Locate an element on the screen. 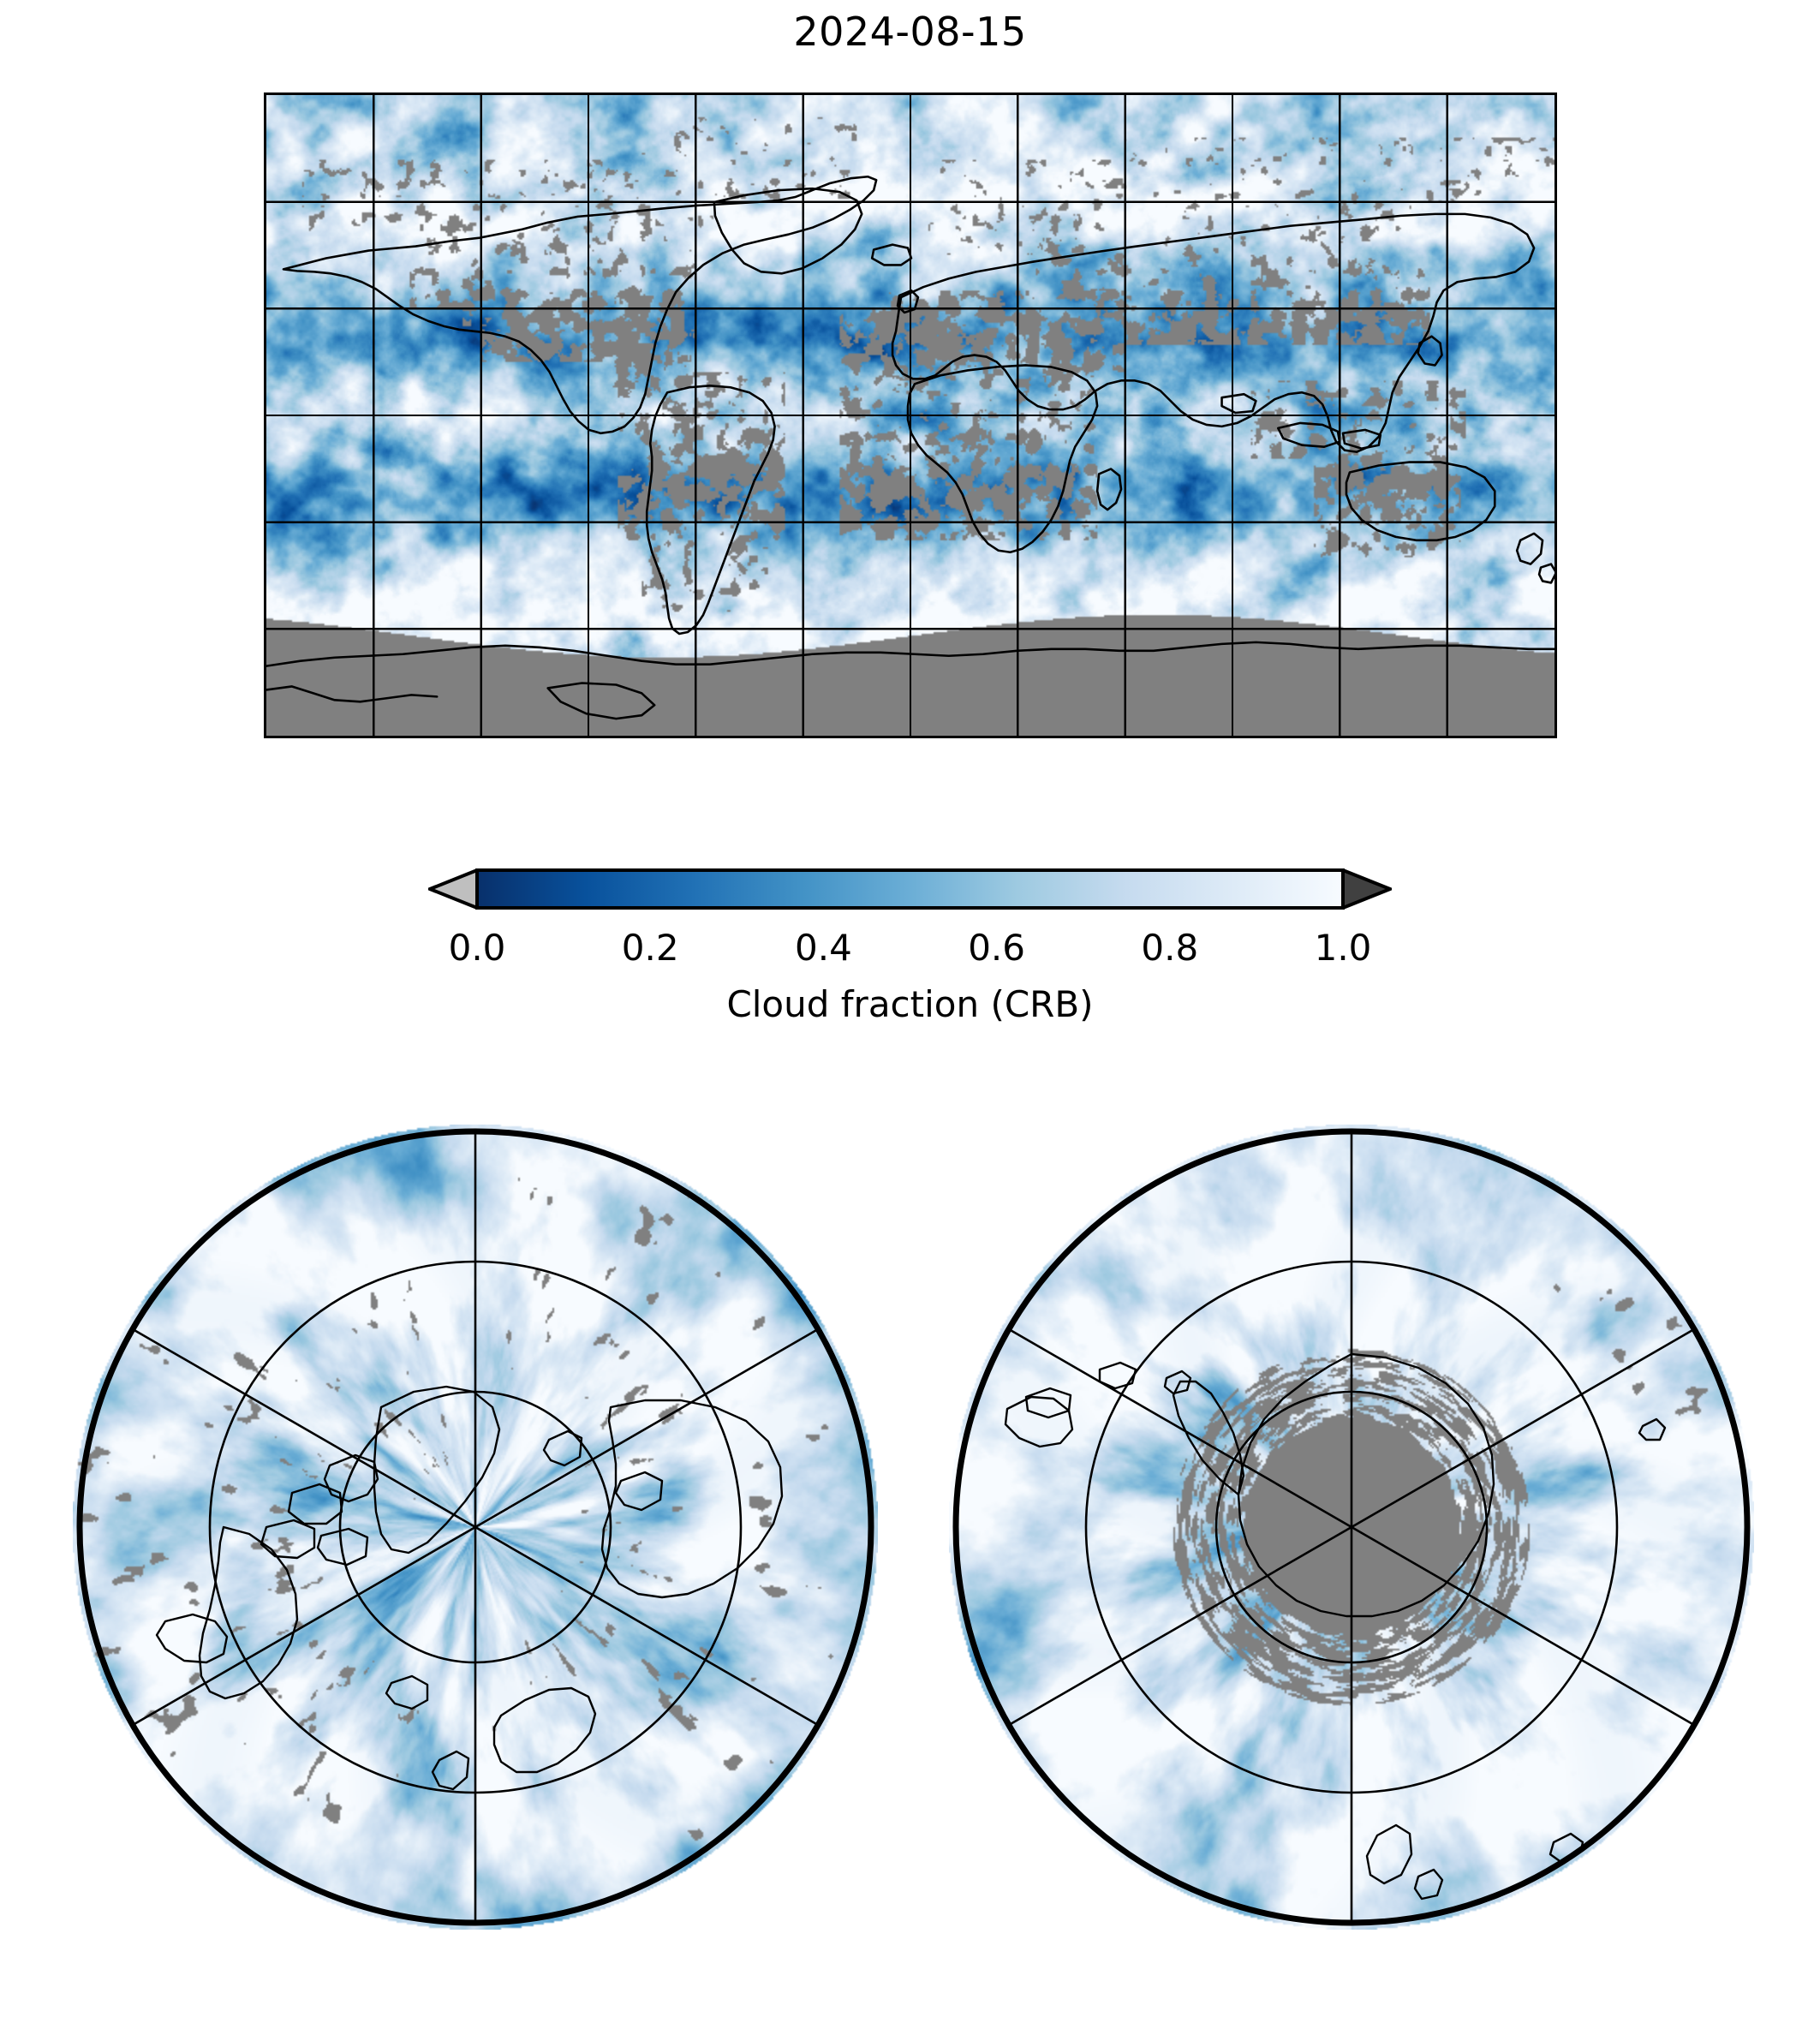 The height and width of the screenshot is (2023, 1820). colorbar-tick-5: 1.0 is located at coordinates (1343, 948).